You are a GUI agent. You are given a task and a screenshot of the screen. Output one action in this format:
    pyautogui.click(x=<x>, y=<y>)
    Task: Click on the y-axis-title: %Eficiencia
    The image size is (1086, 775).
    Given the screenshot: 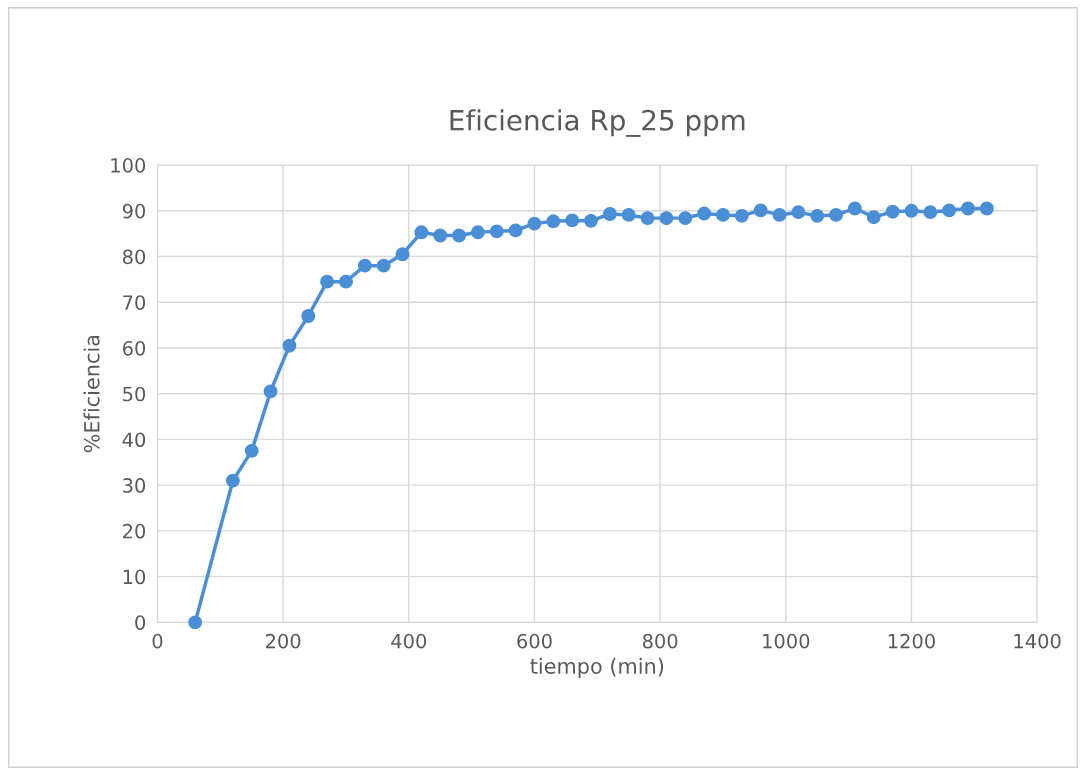 What is the action you would take?
    pyautogui.click(x=91, y=394)
    